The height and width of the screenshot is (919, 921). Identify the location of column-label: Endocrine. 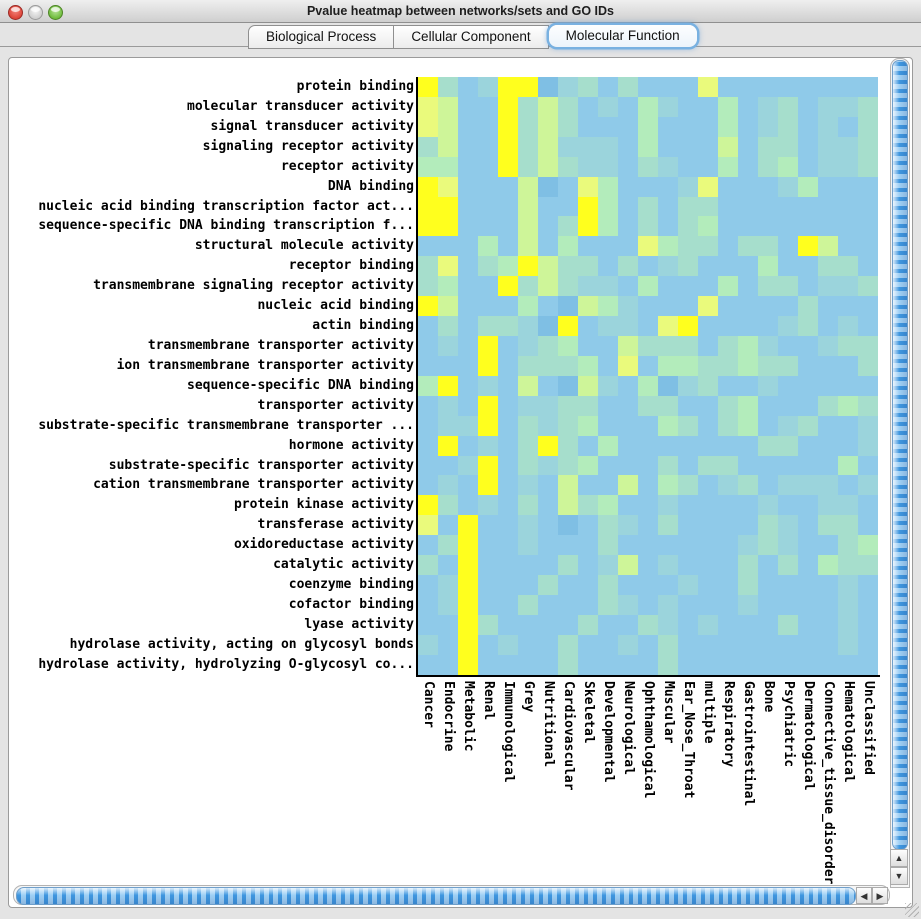
(448, 716).